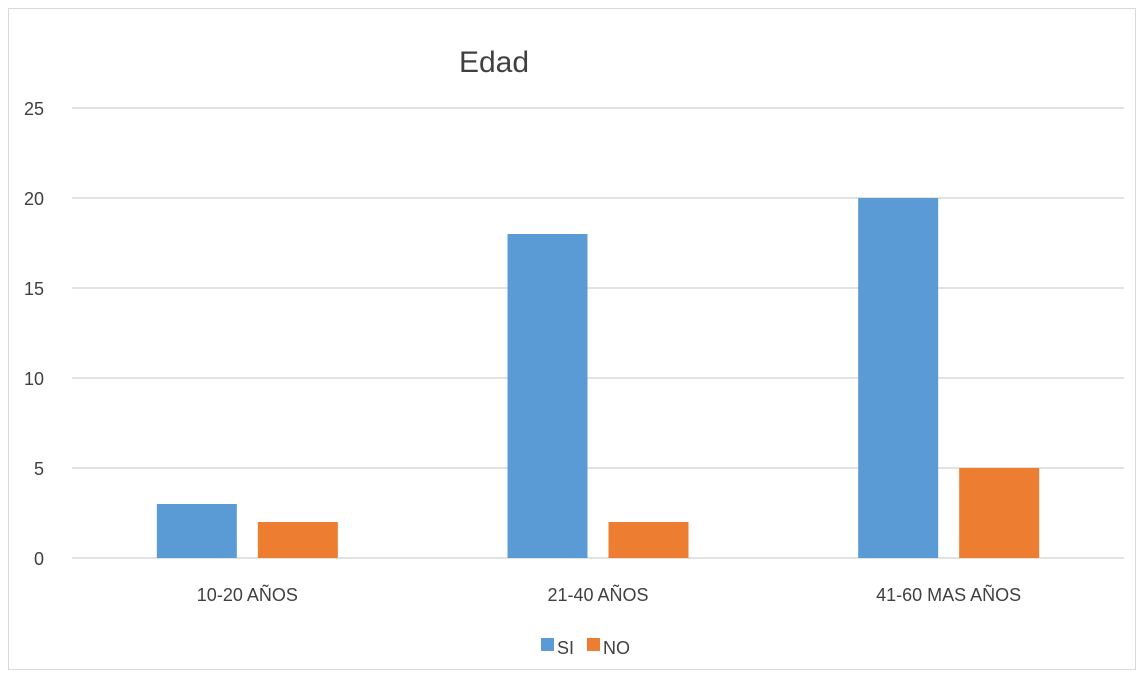 The image size is (1148, 677). Describe the element at coordinates (247, 594) in the screenshot. I see `x-category-label: 10-20 AÑOS` at that location.